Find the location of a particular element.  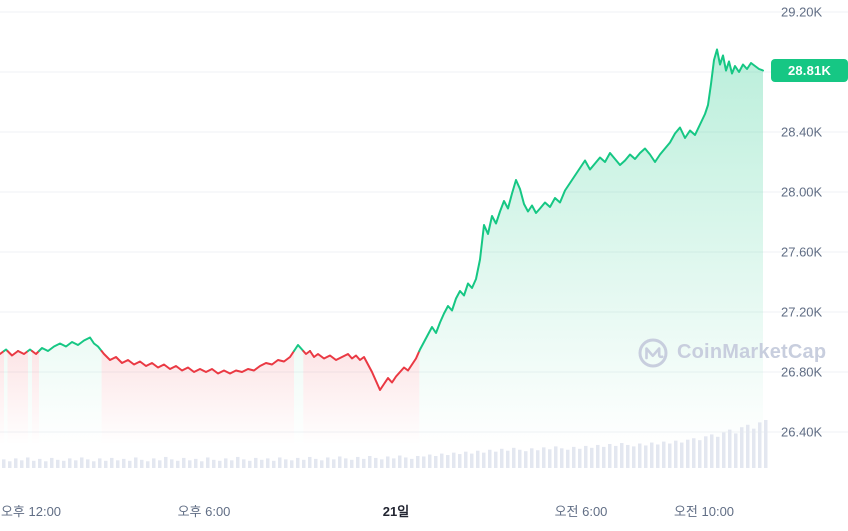

current-price-label: 28.81K is located at coordinates (809, 70).